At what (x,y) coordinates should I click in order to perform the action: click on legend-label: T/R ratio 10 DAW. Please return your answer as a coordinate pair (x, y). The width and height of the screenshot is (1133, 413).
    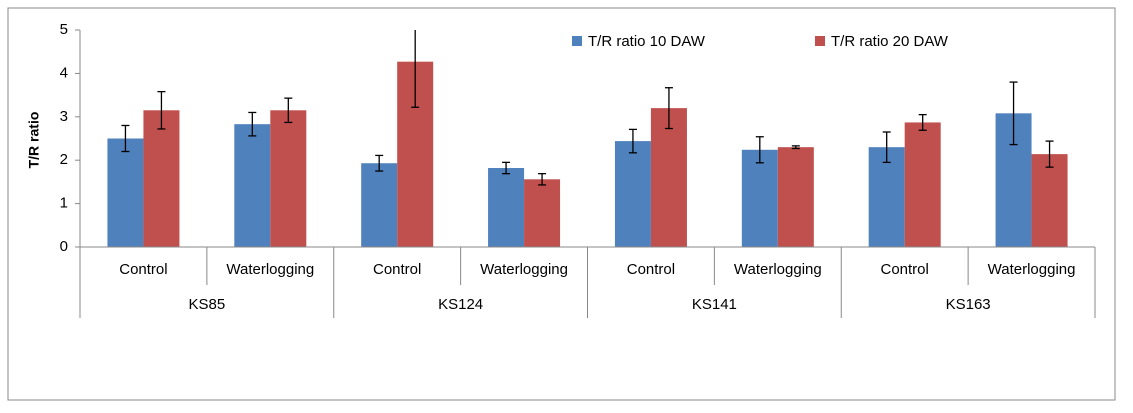
    Looking at the image, I should click on (647, 41).